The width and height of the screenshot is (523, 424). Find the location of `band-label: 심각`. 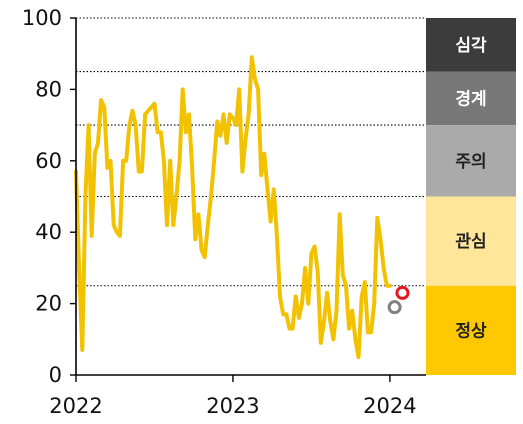

band-label: 심각 is located at coordinates (471, 46).